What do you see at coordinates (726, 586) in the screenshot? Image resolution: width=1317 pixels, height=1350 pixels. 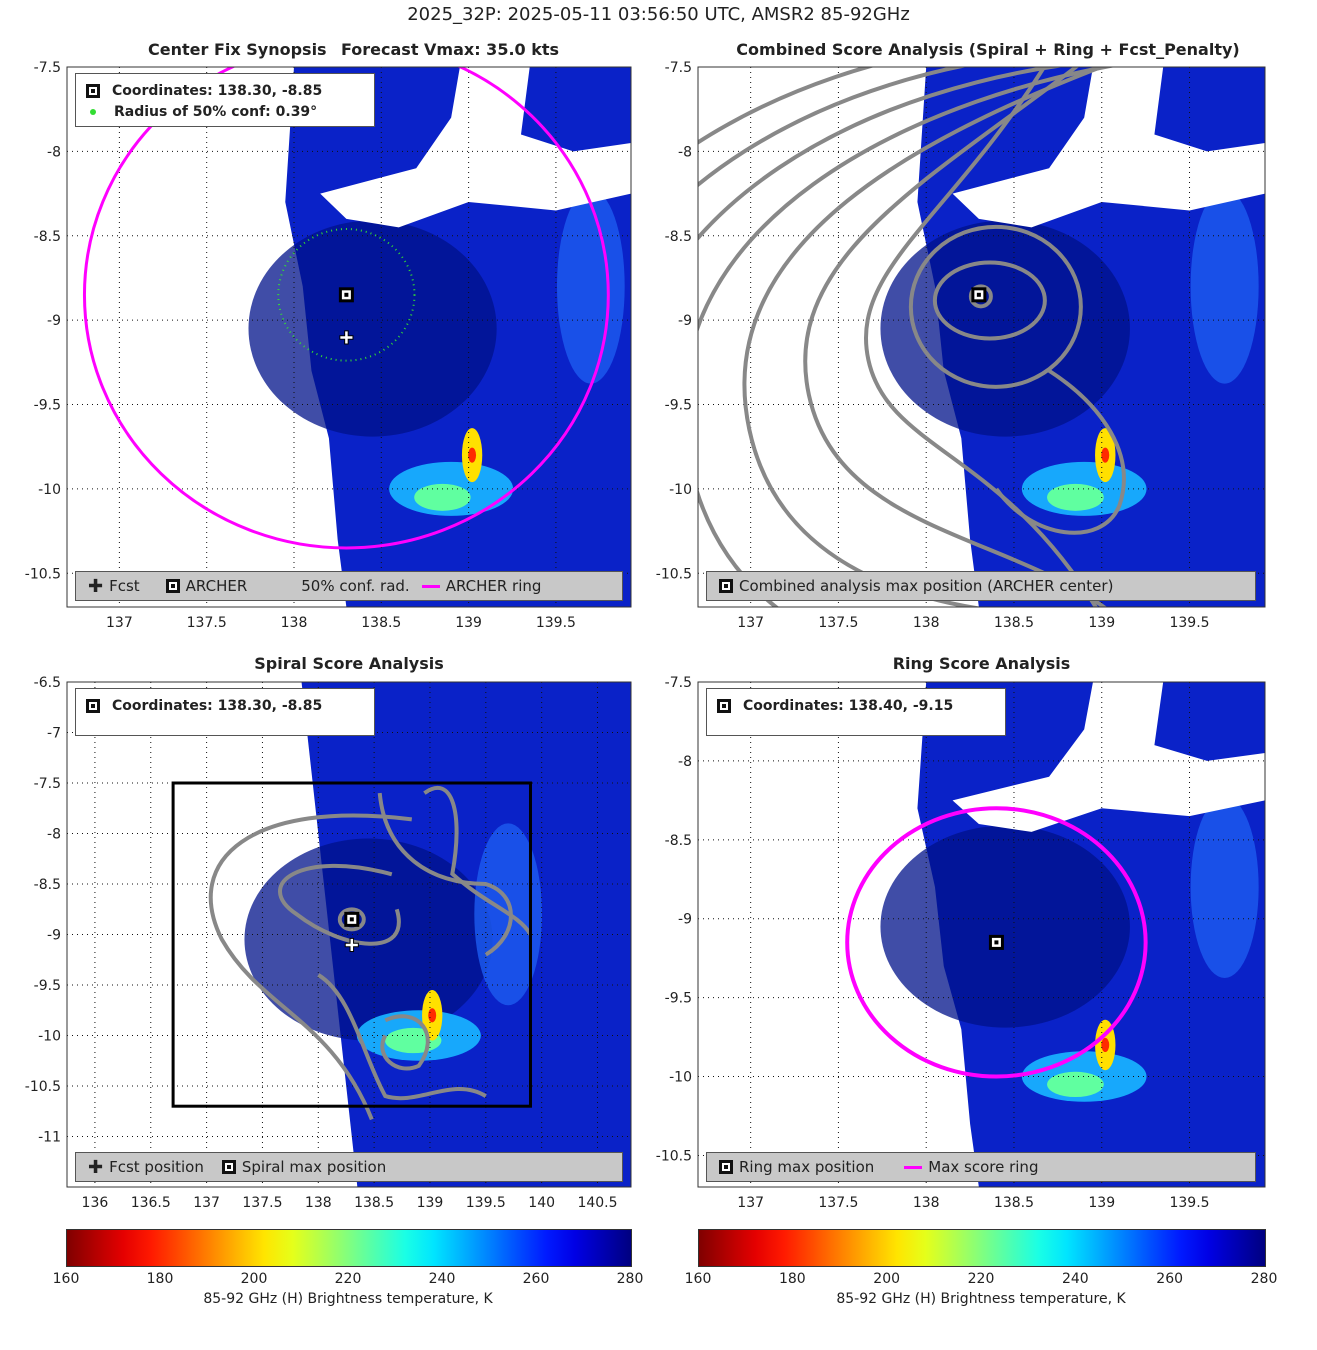 I see `combined-square-icon` at bounding box center [726, 586].